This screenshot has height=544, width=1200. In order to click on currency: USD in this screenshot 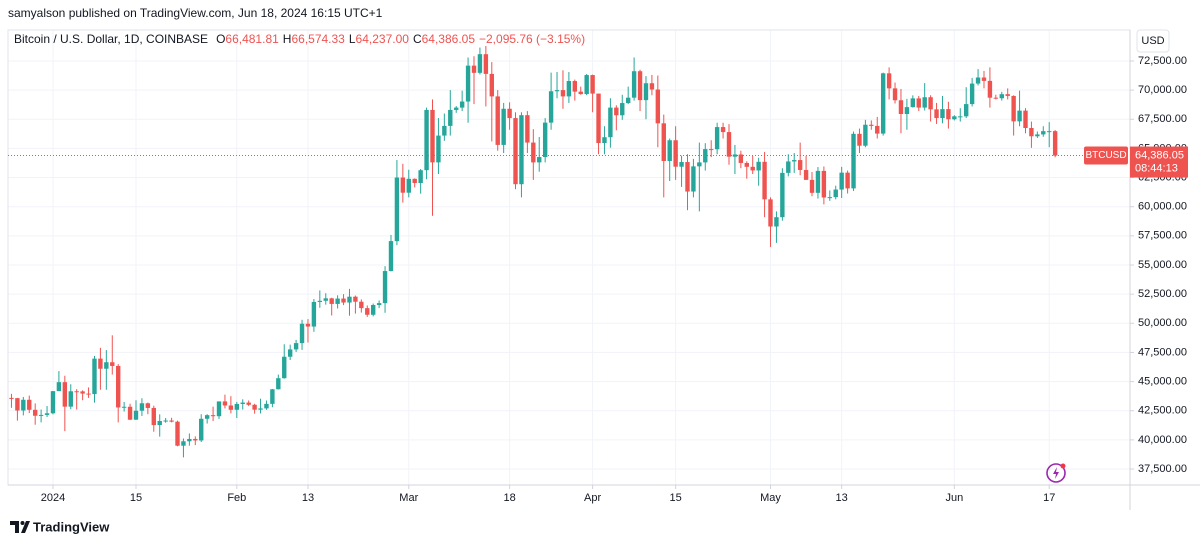, I will do `click(1152, 41)`.